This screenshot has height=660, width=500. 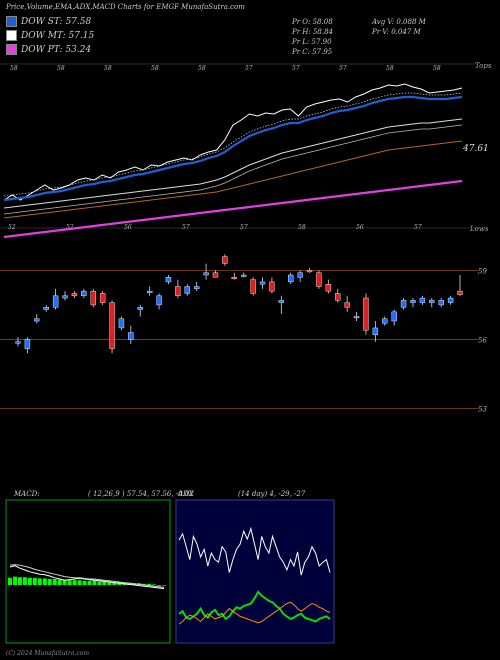 What do you see at coordinates (482, 409) in the screenshot?
I see `price-tick-2: 53` at bounding box center [482, 409].